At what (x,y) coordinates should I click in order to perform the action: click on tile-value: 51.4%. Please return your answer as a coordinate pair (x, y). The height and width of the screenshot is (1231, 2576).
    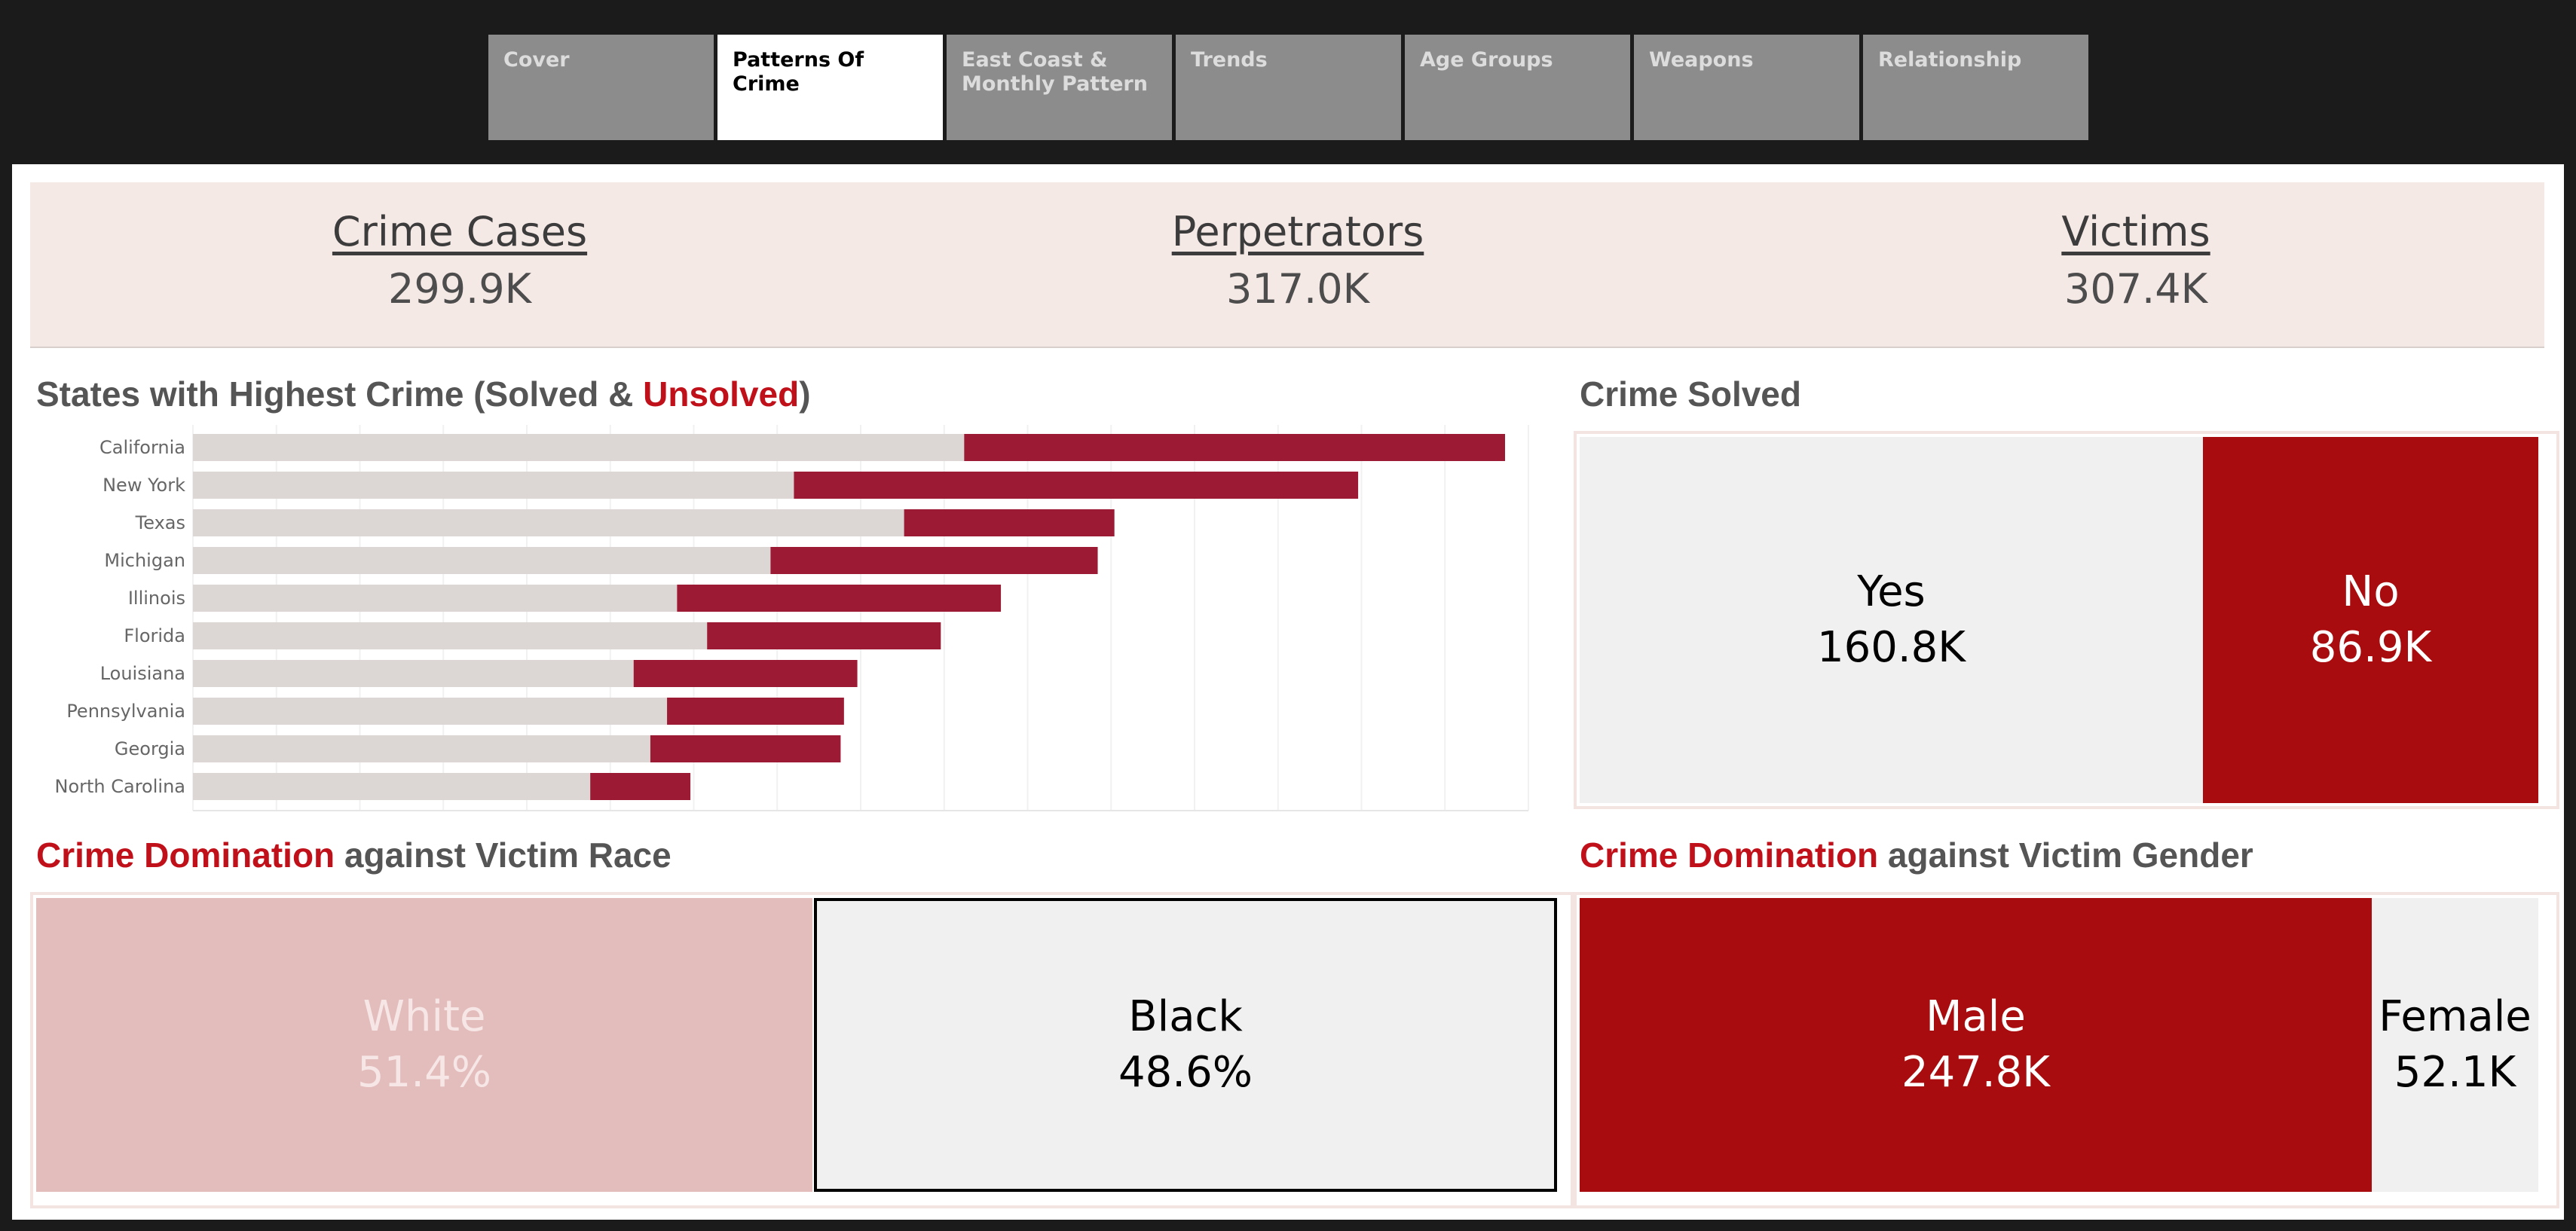
    Looking at the image, I should click on (424, 1072).